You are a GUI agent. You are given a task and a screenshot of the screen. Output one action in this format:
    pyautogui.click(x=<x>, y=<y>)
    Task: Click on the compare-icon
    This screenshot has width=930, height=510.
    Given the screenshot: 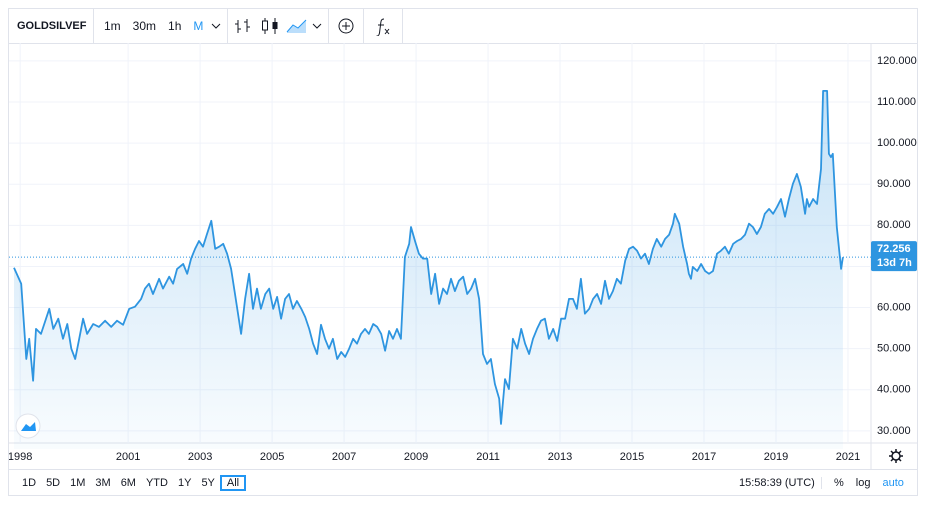 What is the action you would take?
    pyautogui.click(x=346, y=26)
    